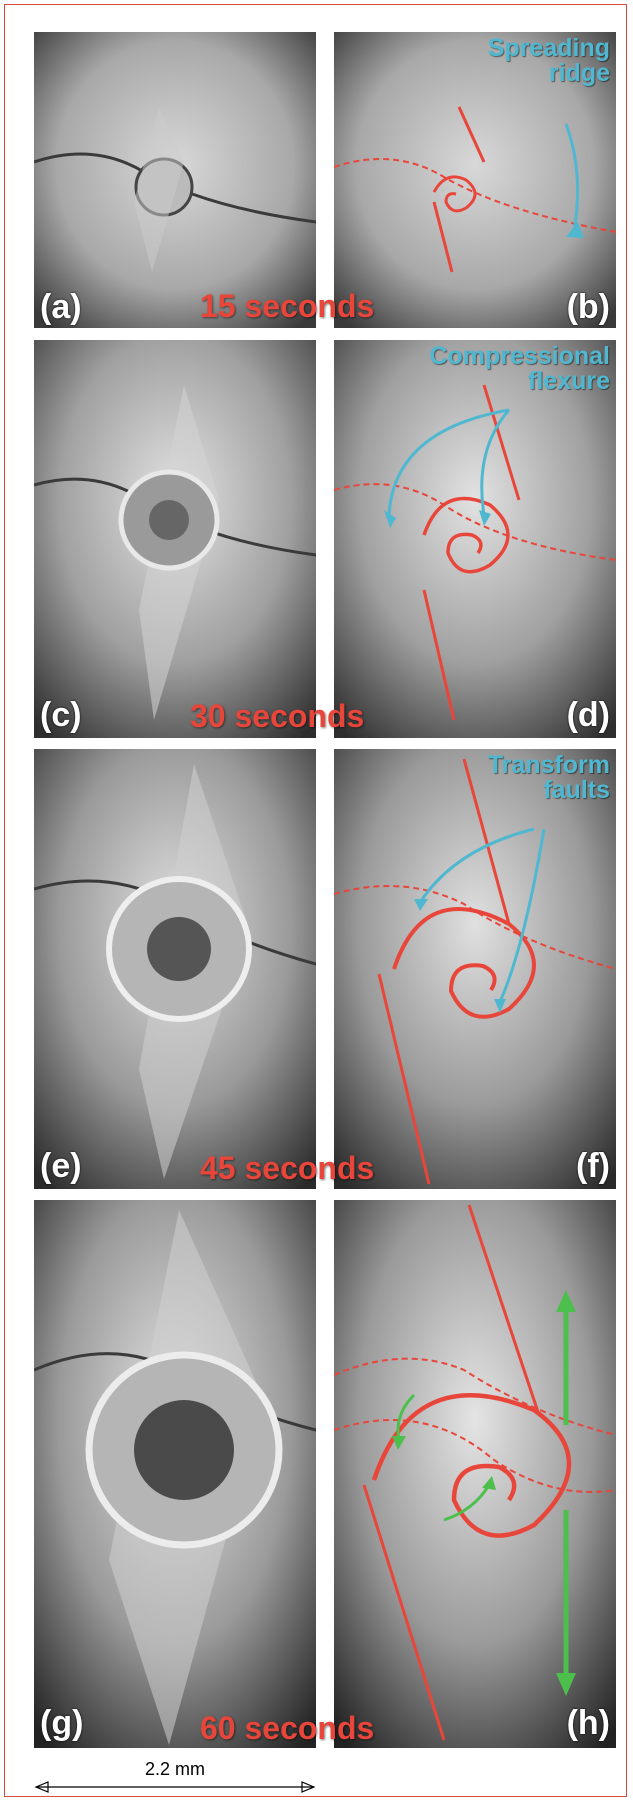  I want to click on panel-g-image, so click(175, 1474).